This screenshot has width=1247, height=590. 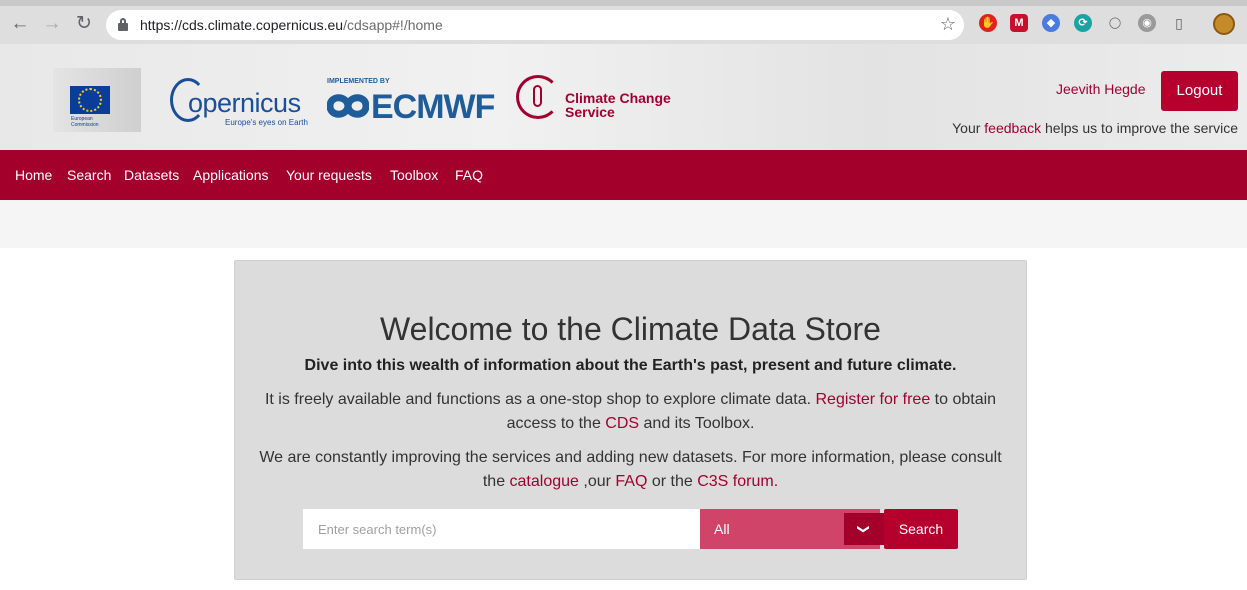 I want to click on c3s-ring-icon, so click(x=538, y=97).